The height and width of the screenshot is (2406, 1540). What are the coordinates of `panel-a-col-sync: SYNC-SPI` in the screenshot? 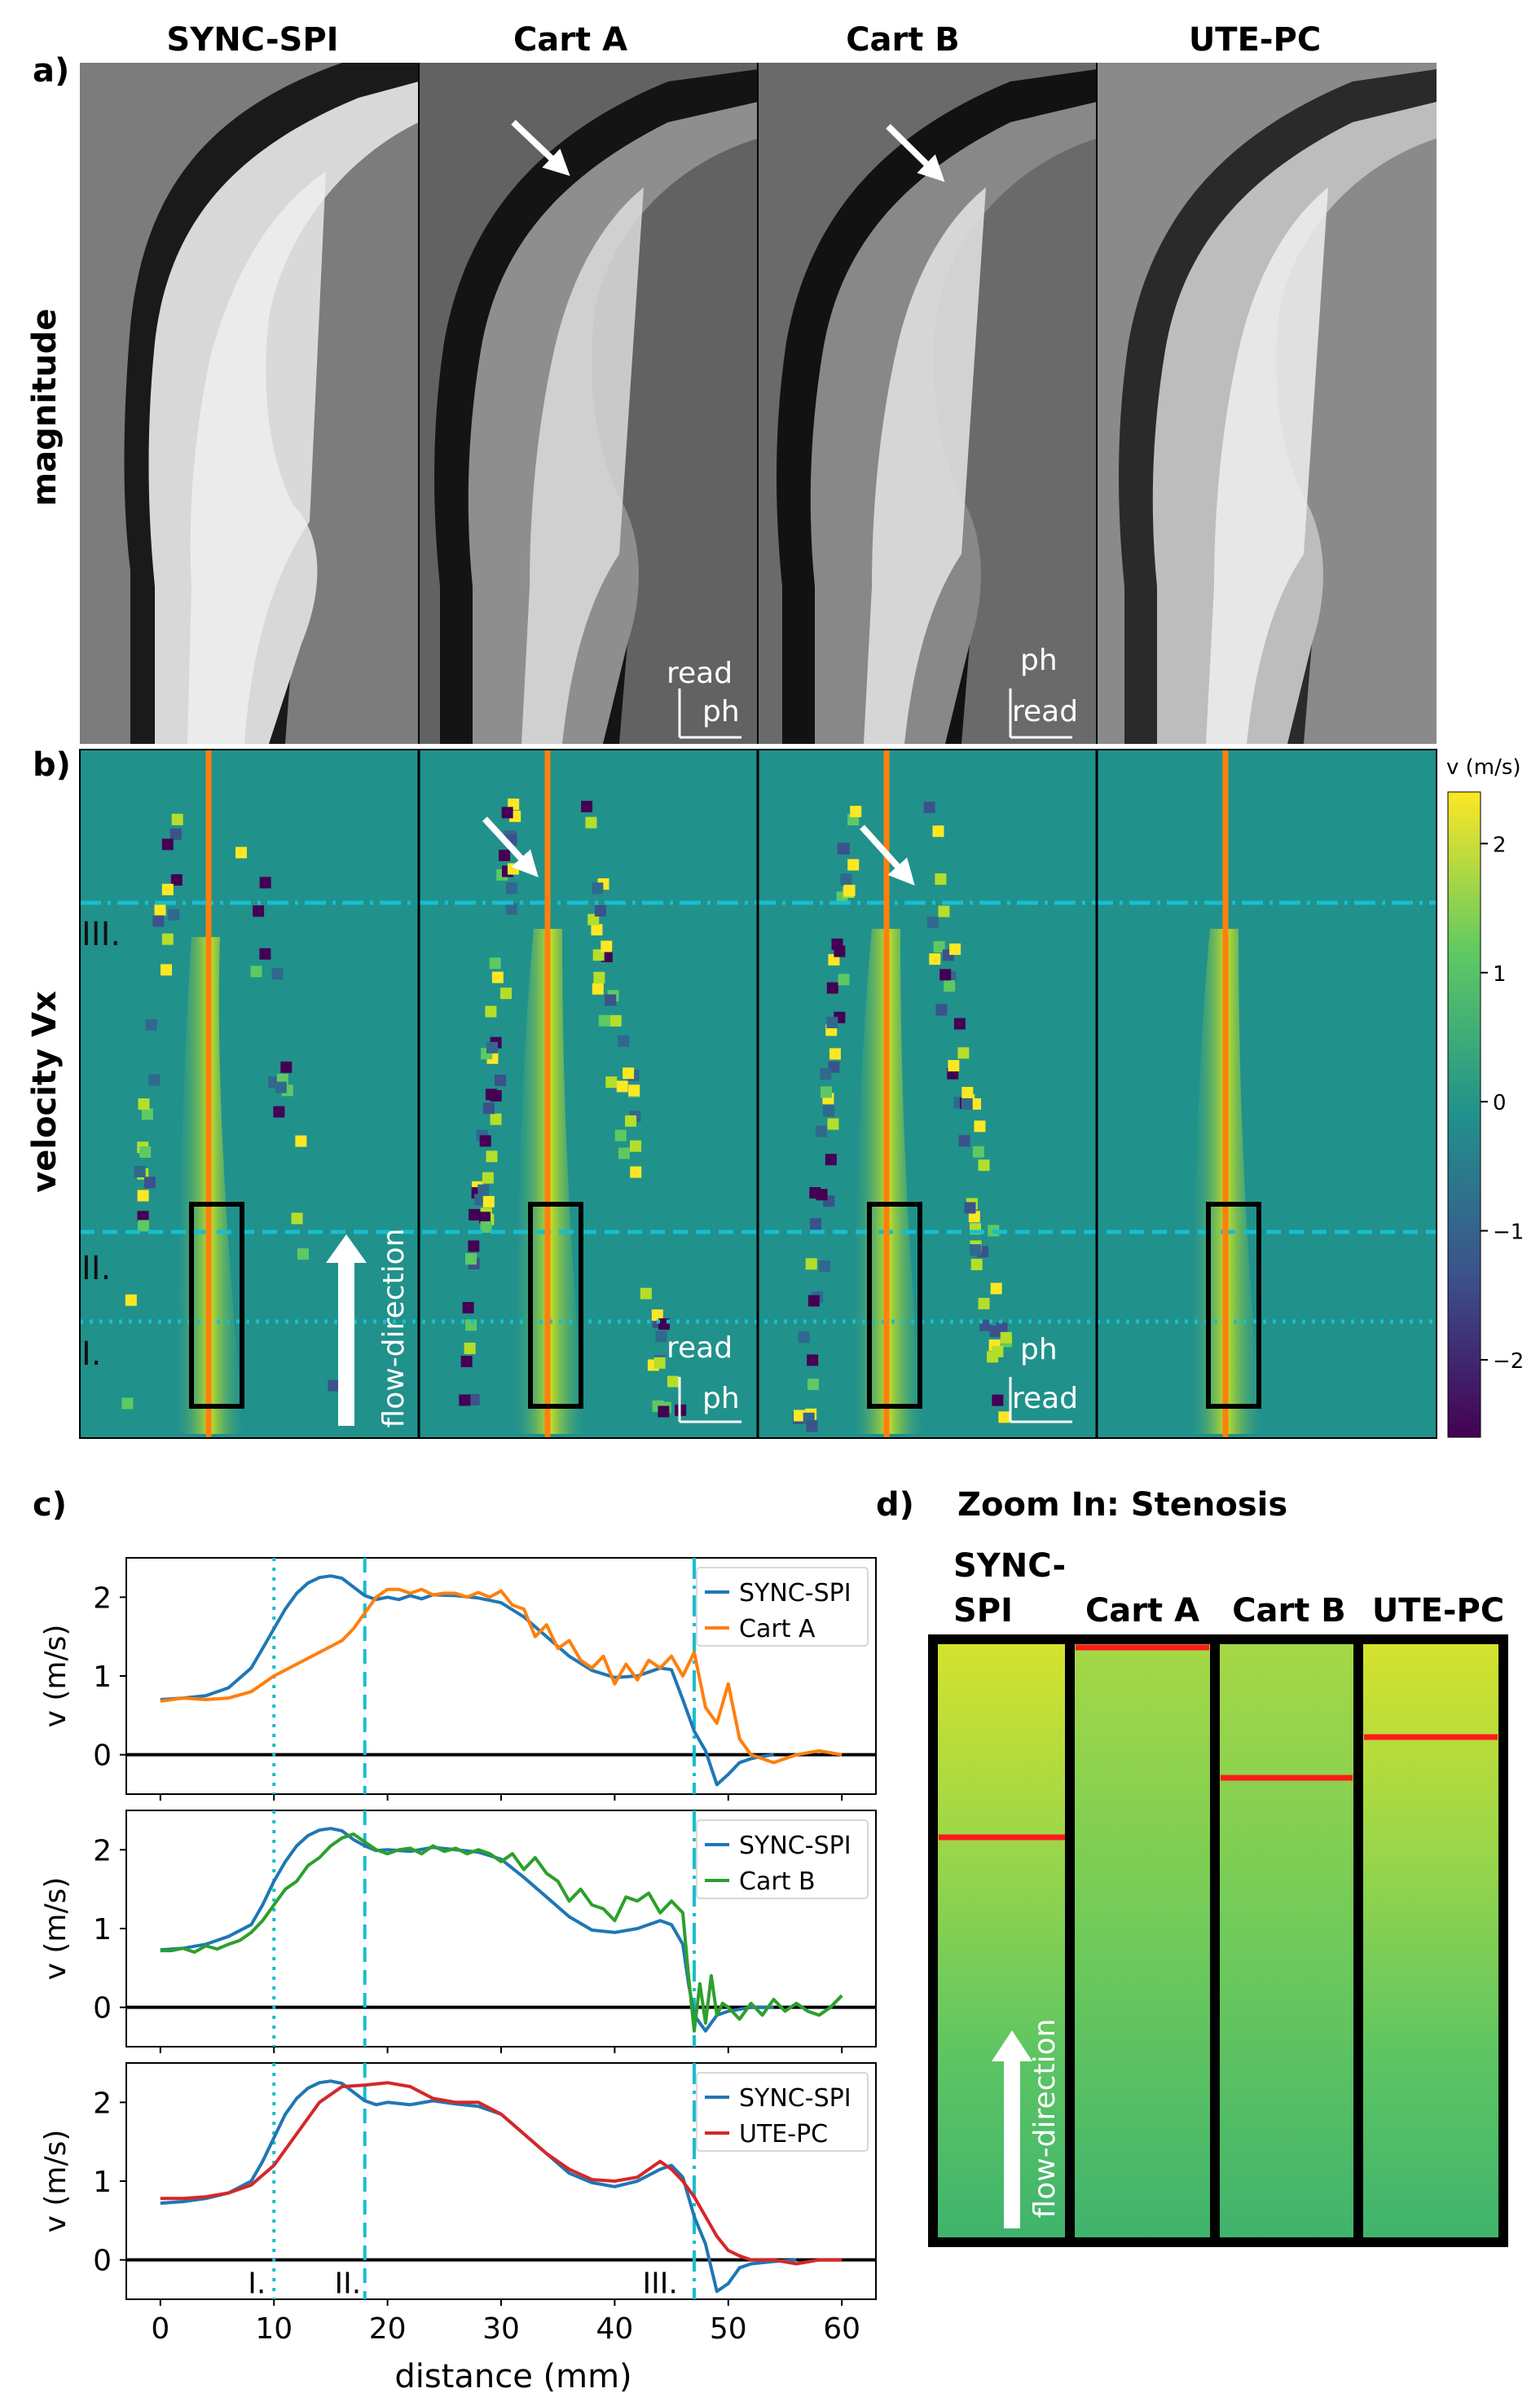 It's located at (252, 40).